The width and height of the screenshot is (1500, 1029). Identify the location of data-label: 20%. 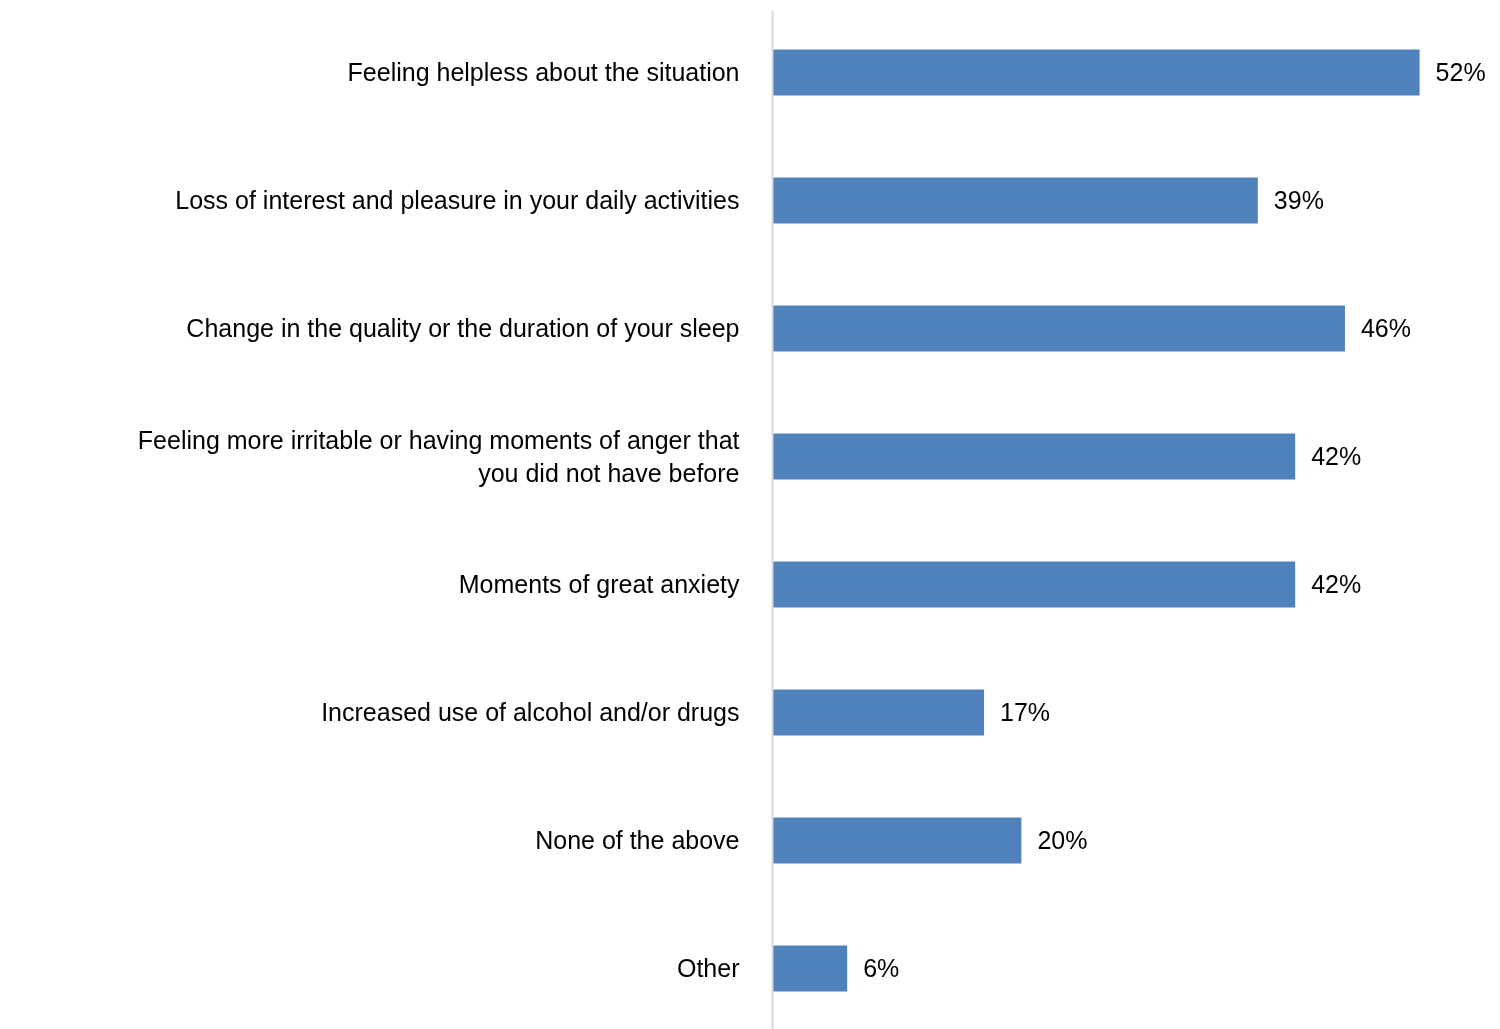
(1062, 840).